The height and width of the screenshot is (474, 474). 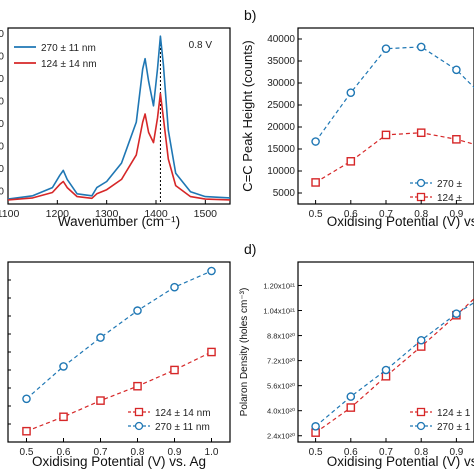 I want to click on y-tick-label: 250, so click(x=2, y=102).